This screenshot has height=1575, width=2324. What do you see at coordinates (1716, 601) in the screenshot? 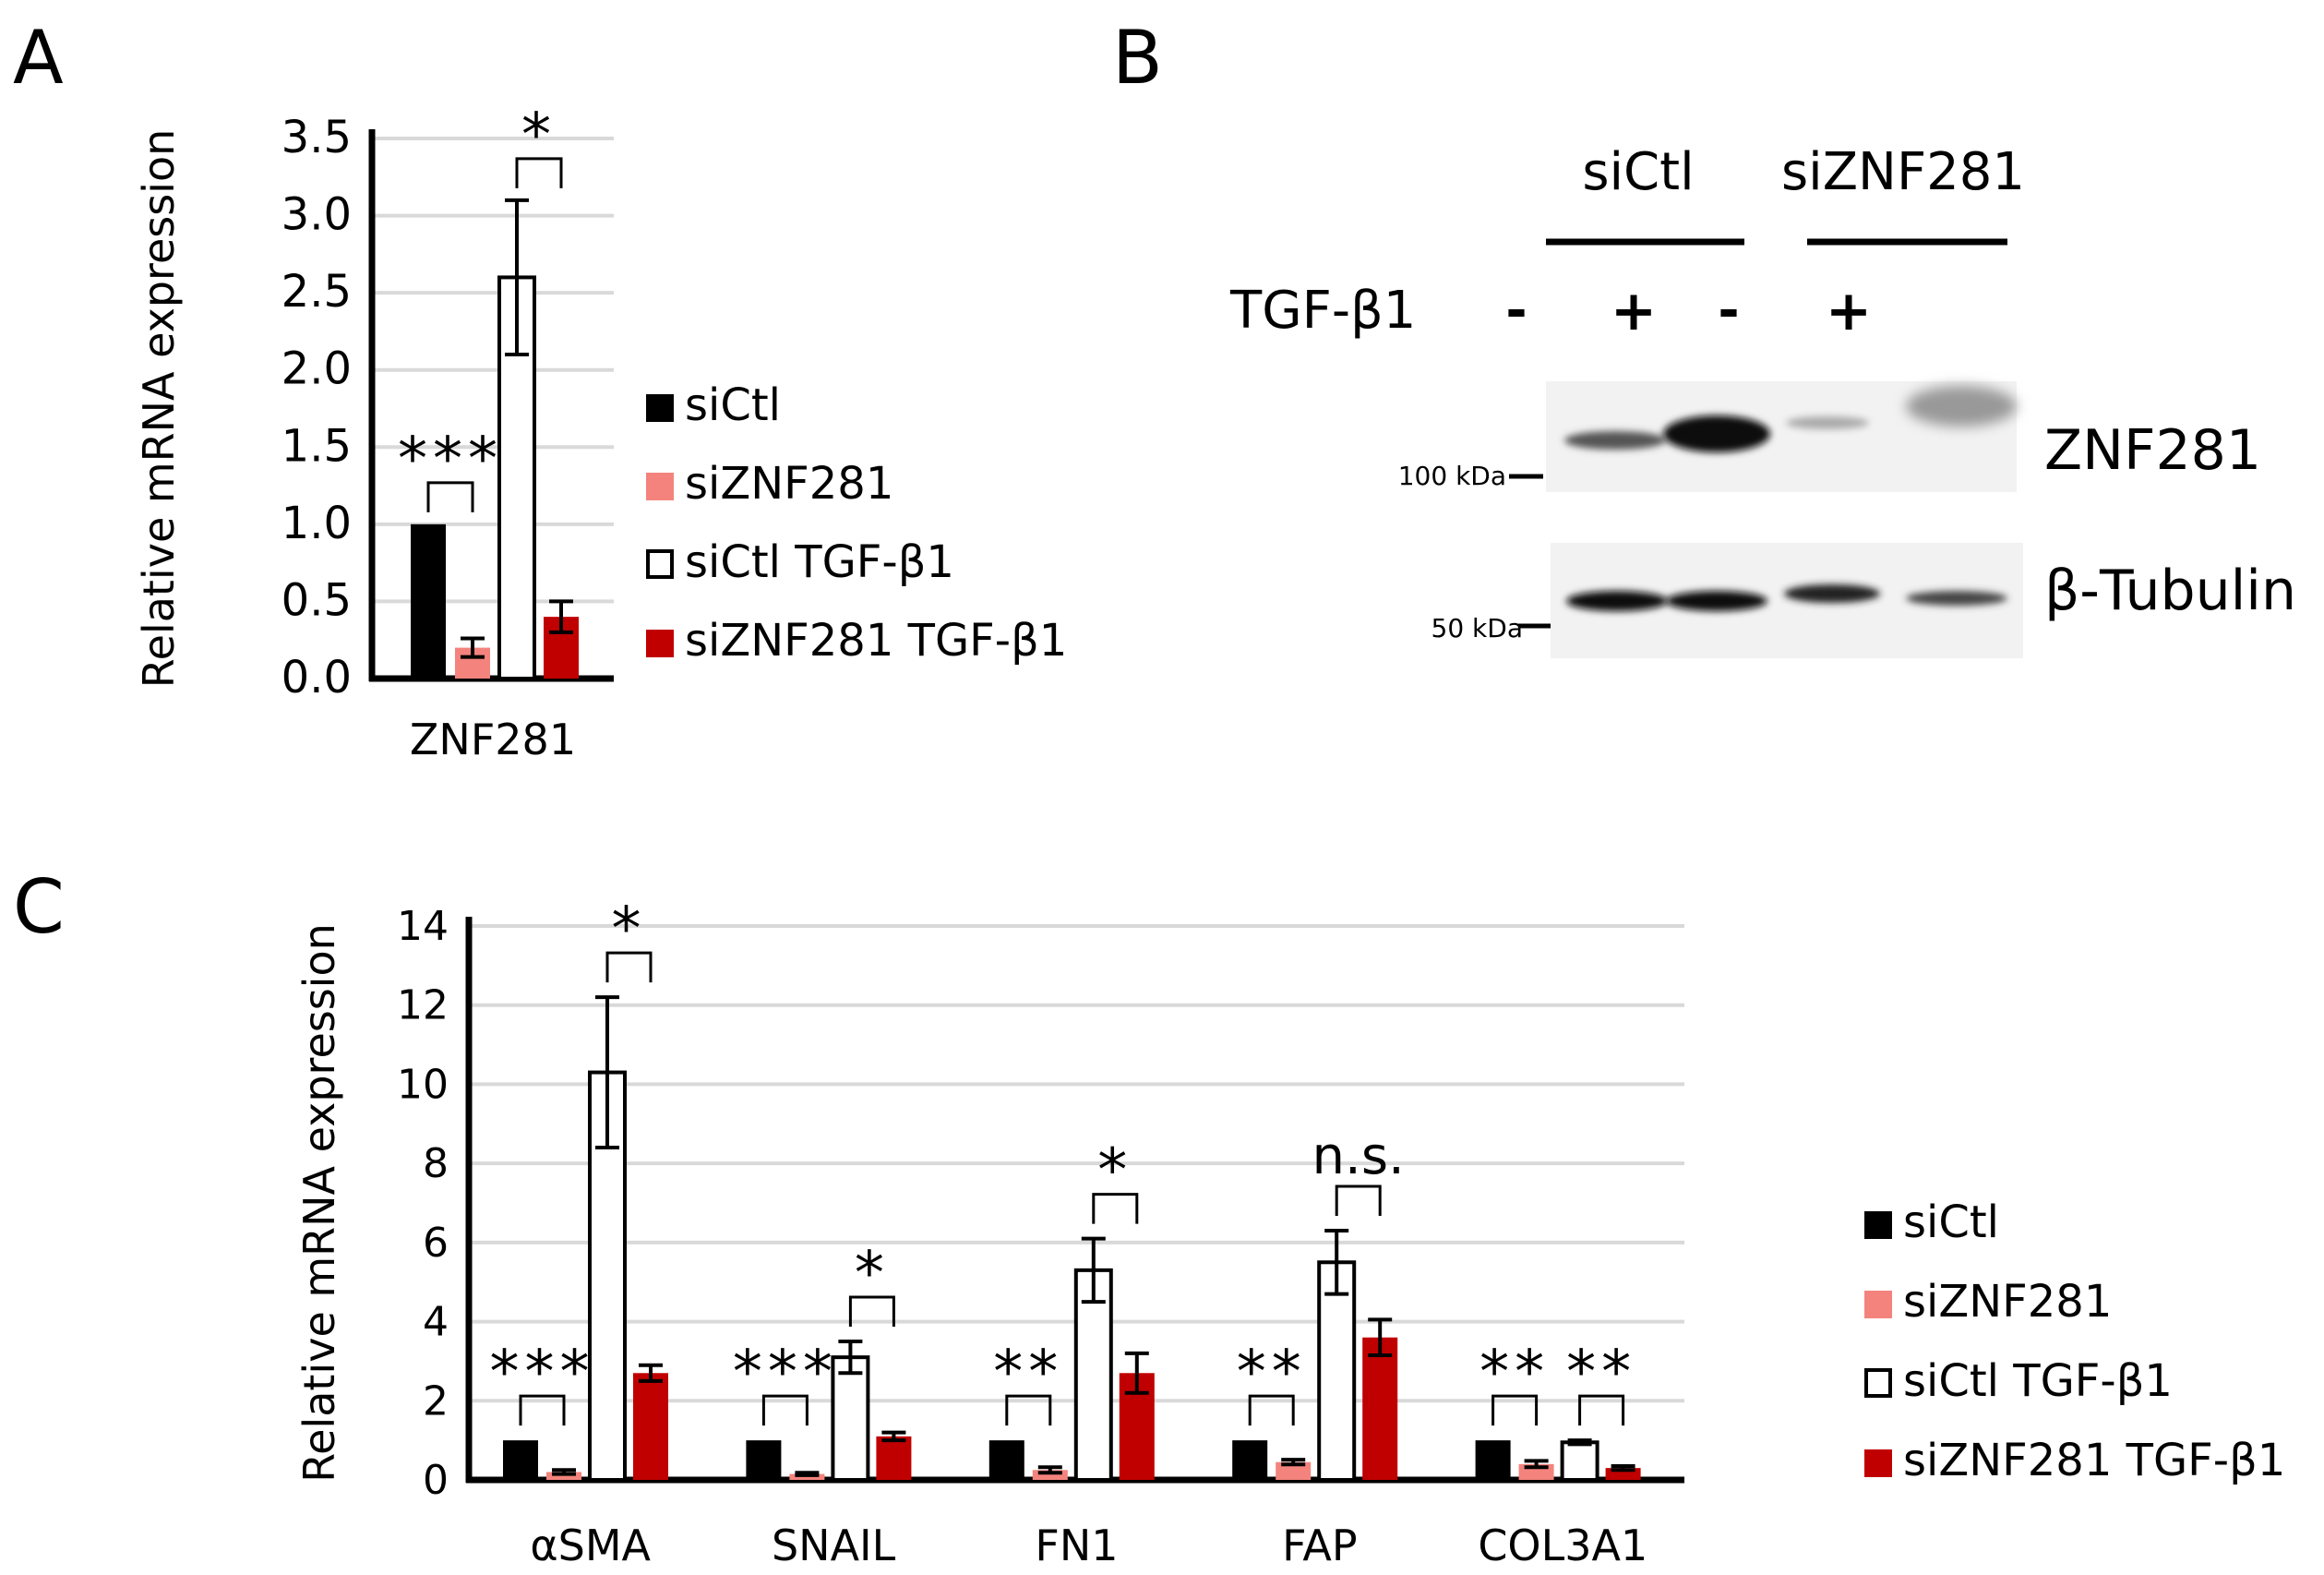
I see `blot-band-tubulin-lane2` at bounding box center [1716, 601].